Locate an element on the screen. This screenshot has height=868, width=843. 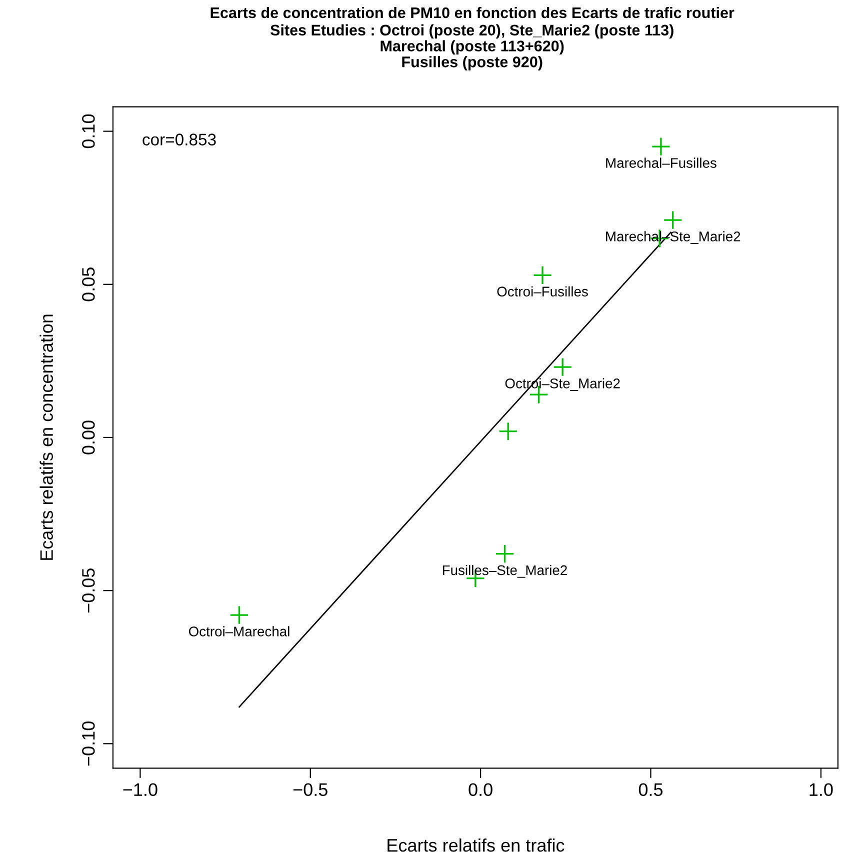
annotation: Fusilles–Ste_Marie2 is located at coordinates (504, 571).